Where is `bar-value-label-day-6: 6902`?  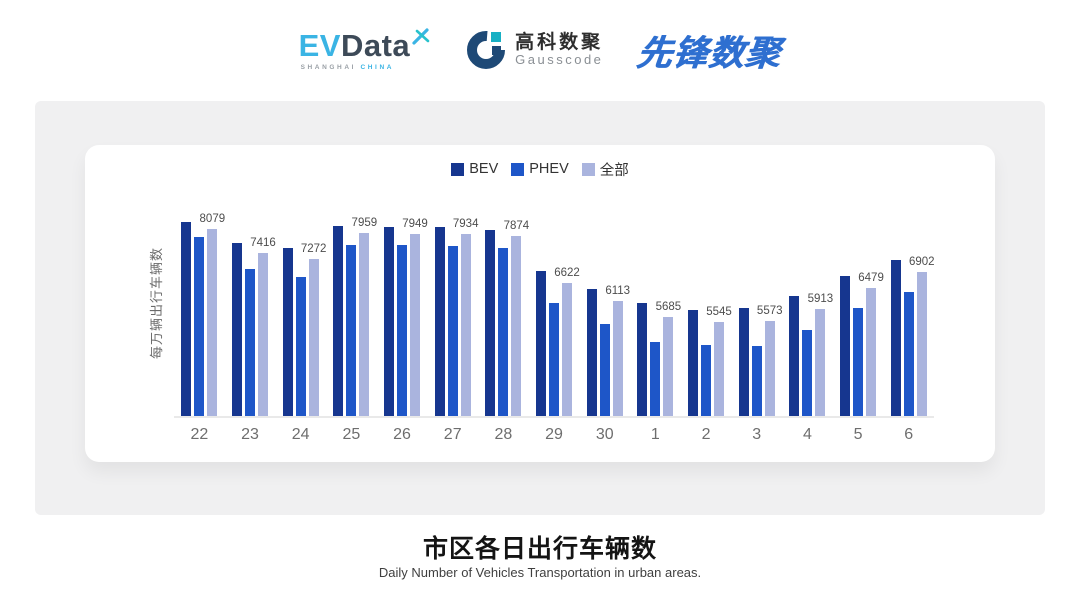
bar-value-label-day-6: 6902 is located at coordinates (921, 262).